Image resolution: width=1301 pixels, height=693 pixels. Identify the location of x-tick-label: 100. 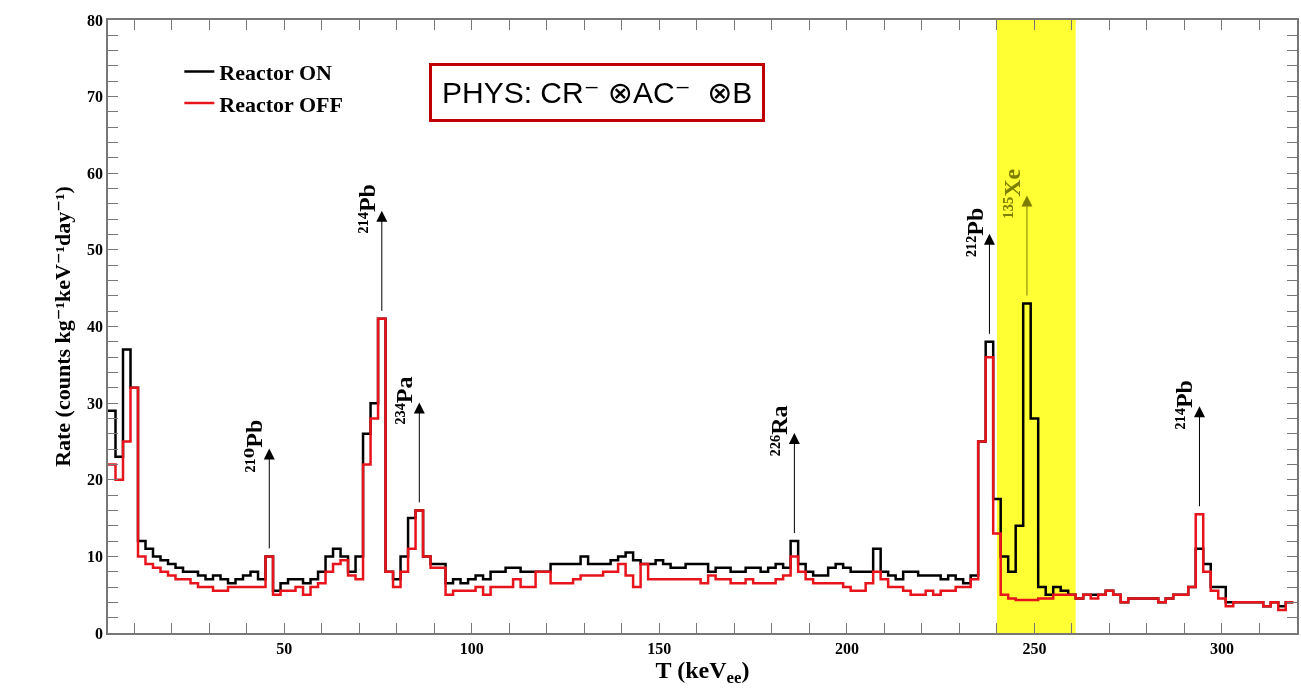
(471, 648).